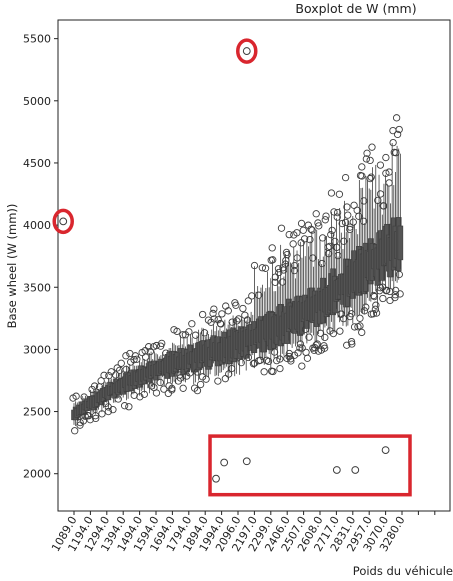 This screenshot has width=453, height=581. What do you see at coordinates (63, 221) in the screenshot?
I see `highlight-ellipse` at bounding box center [63, 221].